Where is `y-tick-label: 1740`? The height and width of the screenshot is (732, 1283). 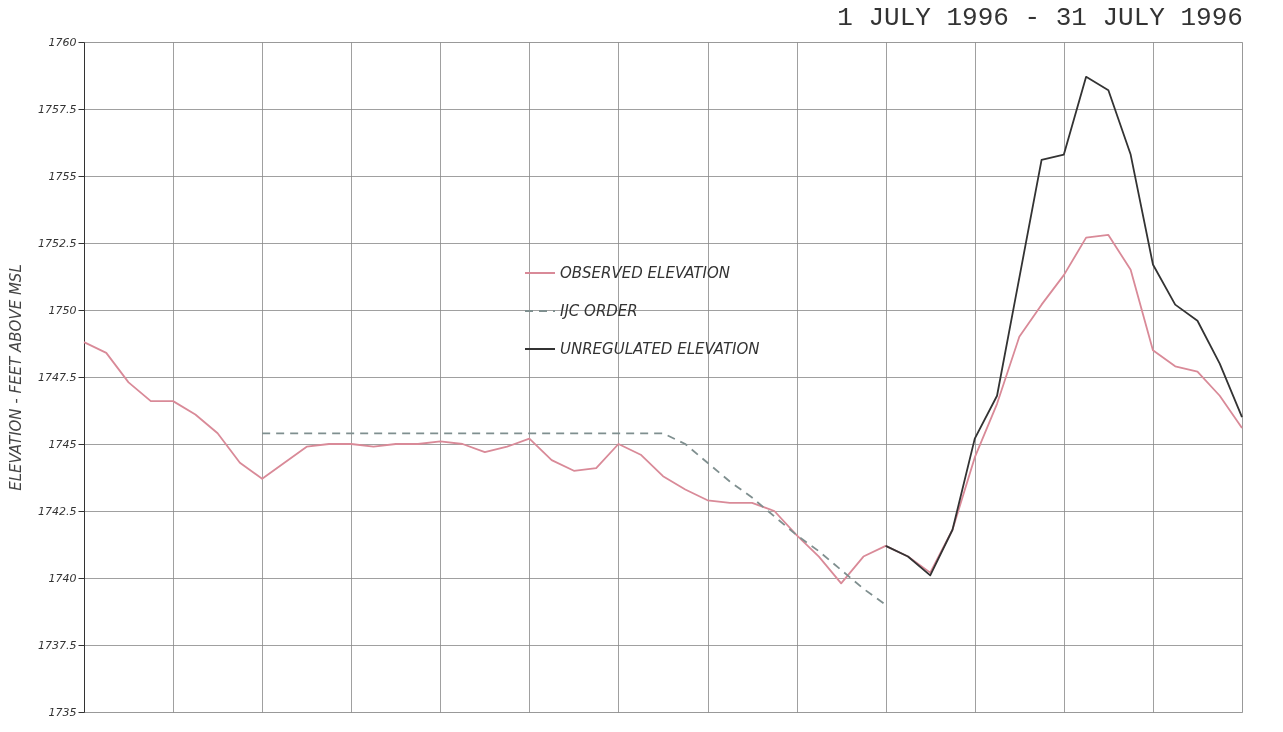
y-tick-label: 1740 is located at coordinates (62, 578).